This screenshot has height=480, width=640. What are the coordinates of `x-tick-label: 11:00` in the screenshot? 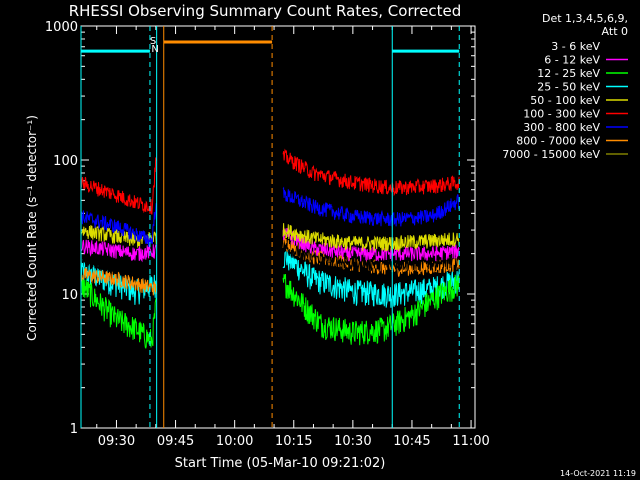 It's located at (470, 441).